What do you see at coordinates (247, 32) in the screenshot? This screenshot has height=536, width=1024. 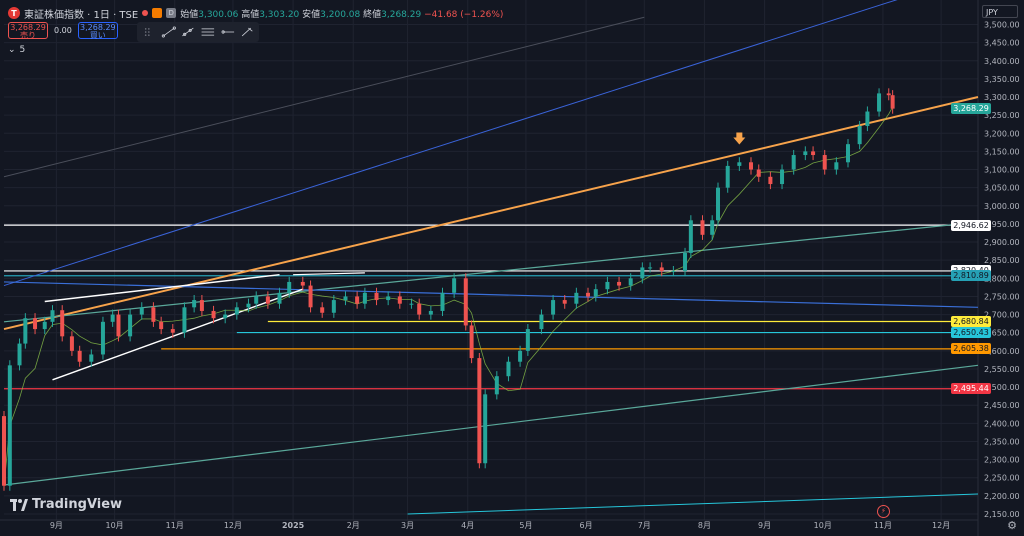 I see `pencil-icon` at bounding box center [247, 32].